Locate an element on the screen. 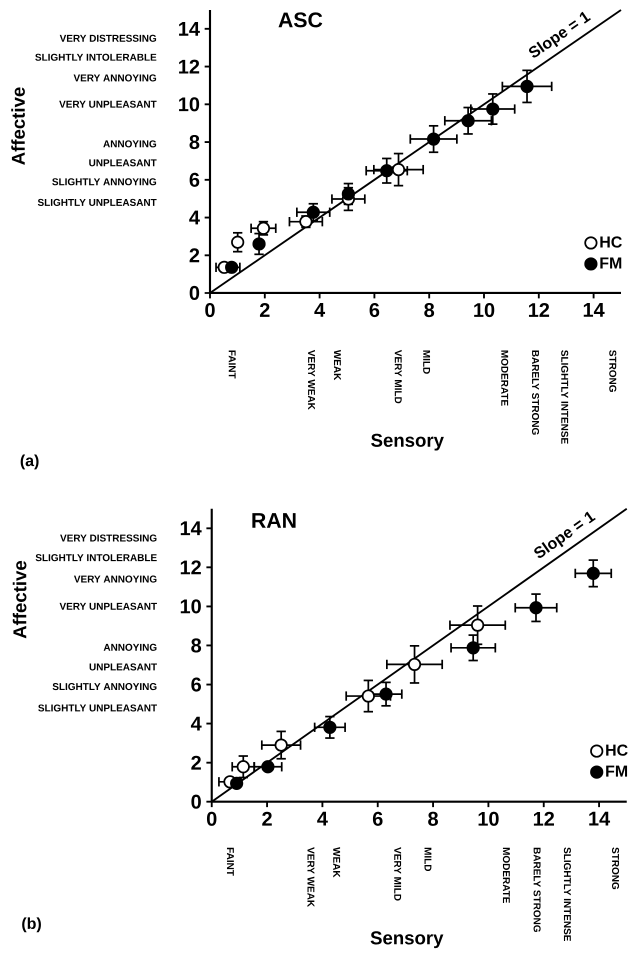 This screenshot has height=962, width=629. text: (a) is located at coordinates (29, 462).